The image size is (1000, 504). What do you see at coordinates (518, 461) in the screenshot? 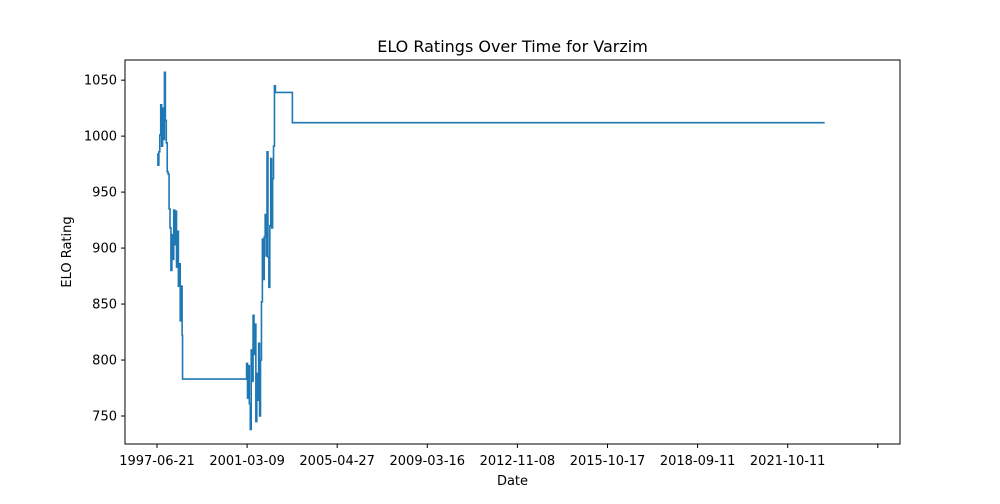
I see `x-tick-label: 2012-11-08` at bounding box center [518, 461].